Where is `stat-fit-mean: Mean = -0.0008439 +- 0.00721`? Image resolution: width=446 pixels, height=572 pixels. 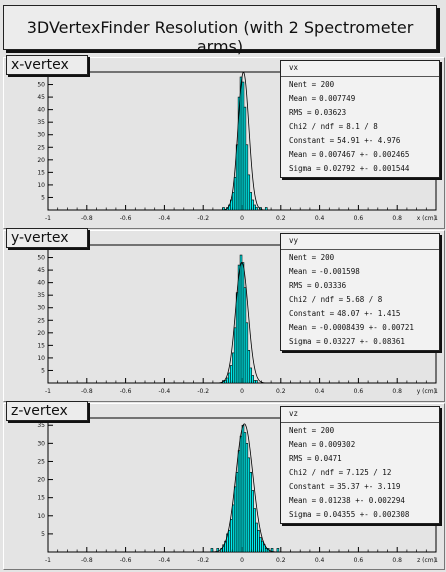
stat-fit-mean: Mean = -0.0008439 +- 0.00721 is located at coordinates (351, 327).